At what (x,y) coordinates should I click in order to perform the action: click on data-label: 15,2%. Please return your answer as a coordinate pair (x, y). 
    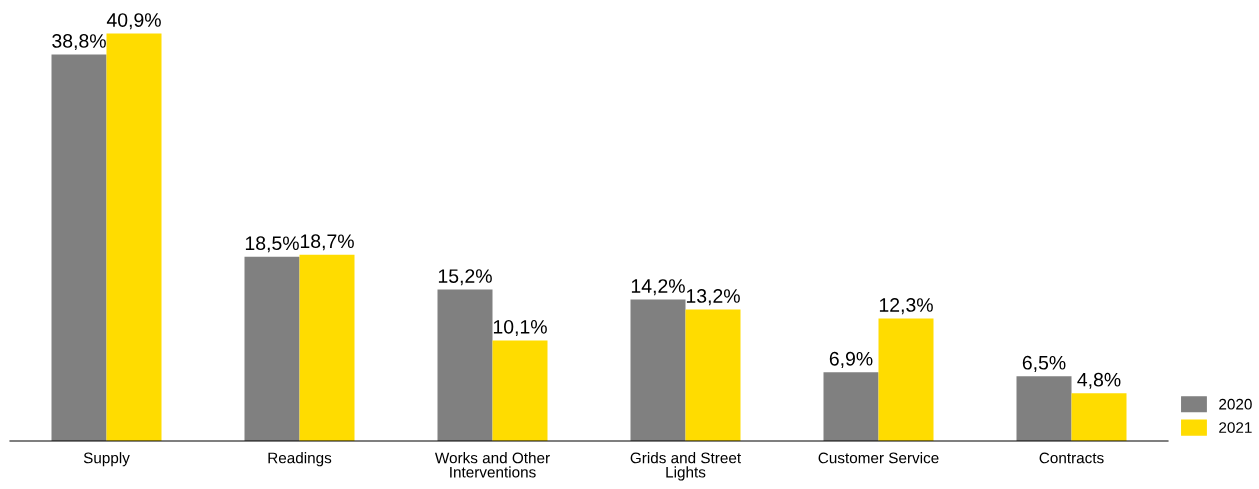
    Looking at the image, I should click on (465, 277).